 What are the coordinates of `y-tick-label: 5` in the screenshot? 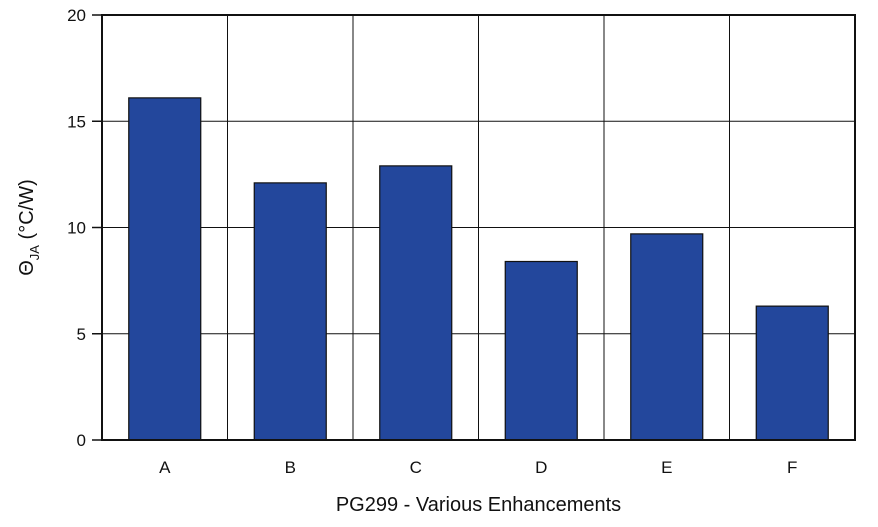 It's located at (81, 334).